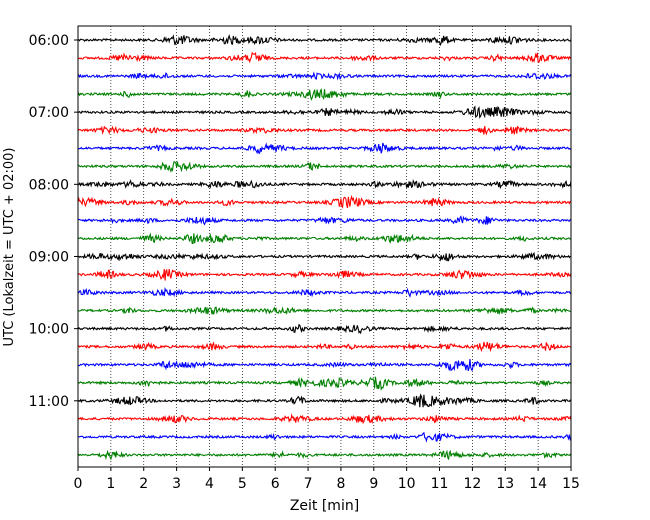  What do you see at coordinates (143, 484) in the screenshot?
I see `x-tick-label-2: 2` at bounding box center [143, 484].